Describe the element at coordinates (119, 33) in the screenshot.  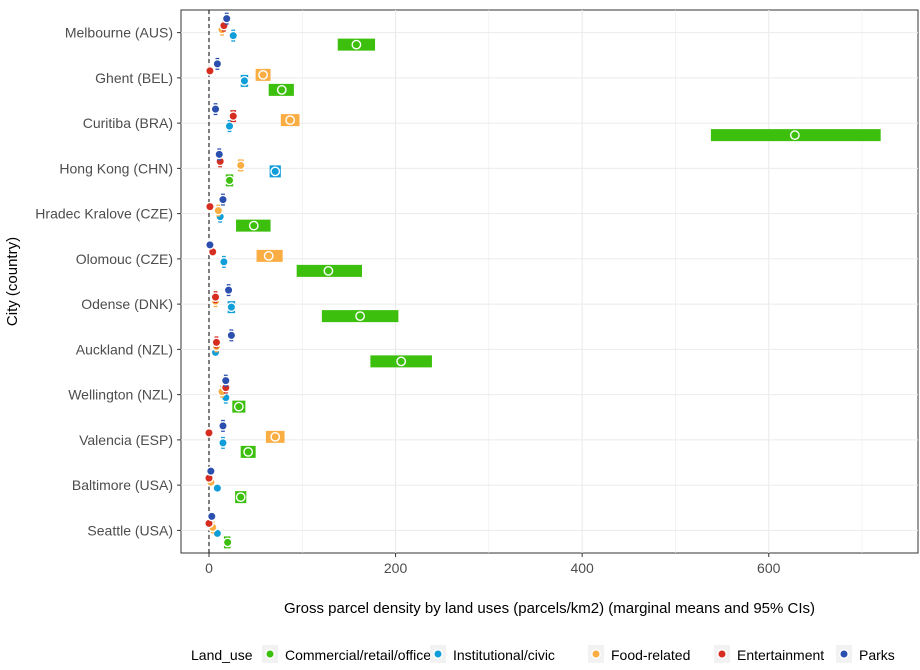
I see `y-tick-label: Melbourne (AUS)` at that location.